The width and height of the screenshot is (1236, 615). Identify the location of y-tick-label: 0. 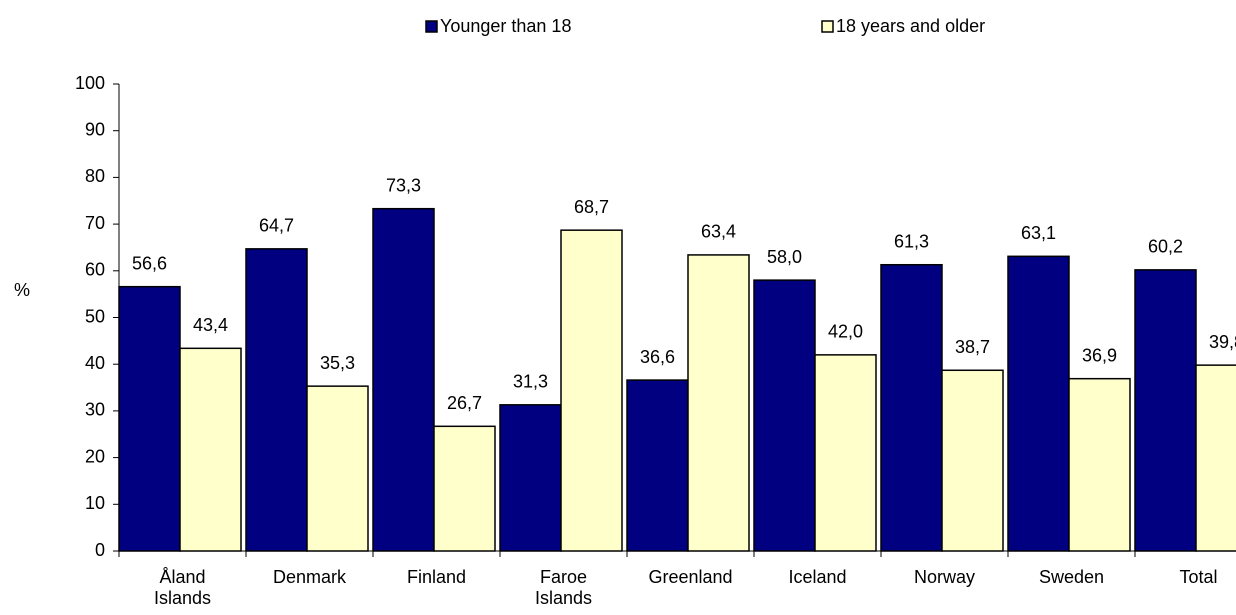
(100, 550).